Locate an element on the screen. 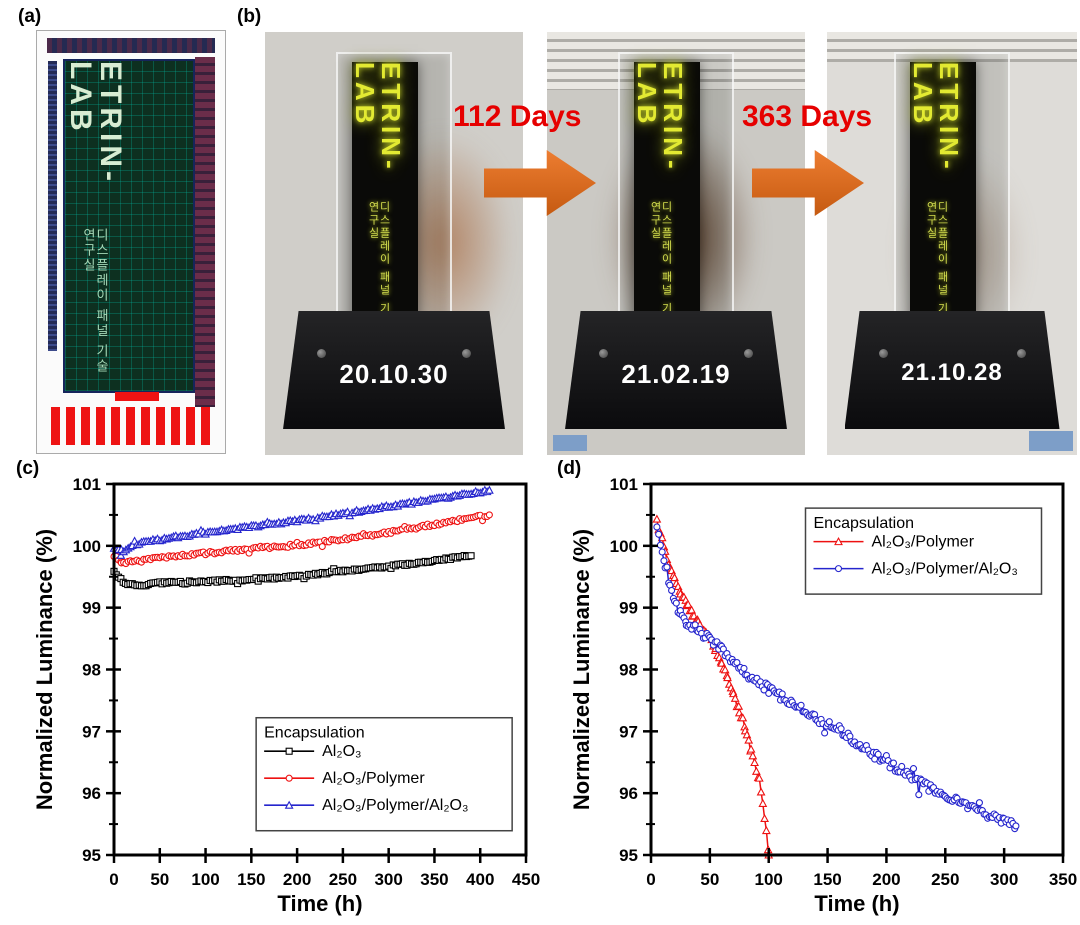 The width and height of the screenshot is (1080, 925). photo-2020-10-30: ETRIN-LAB 디스플레이 패널 기술 연구실 20.10.30 is located at coordinates (394, 243).